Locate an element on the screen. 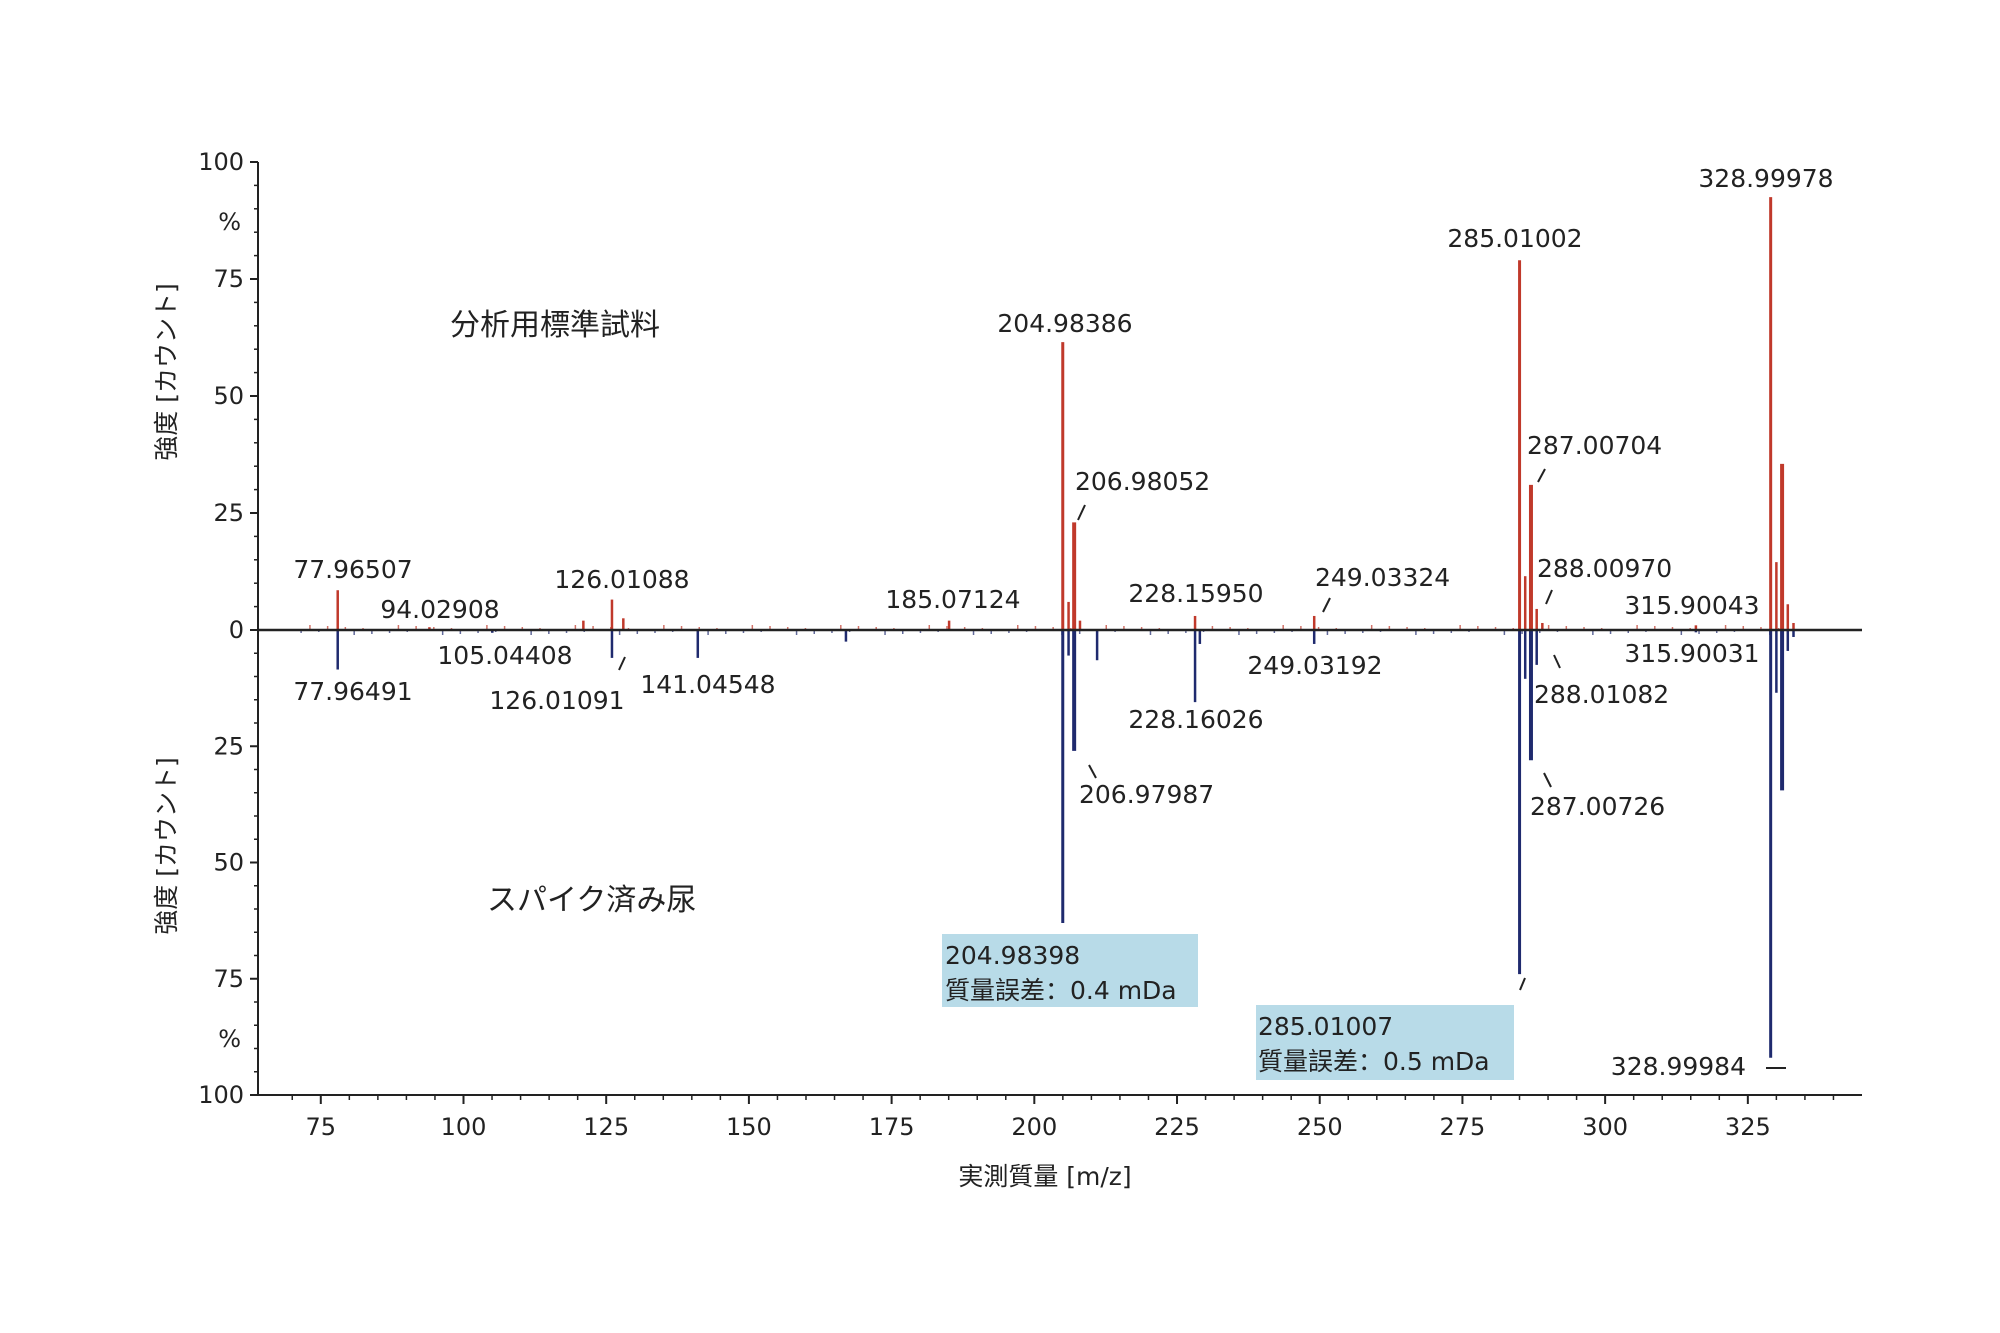 The width and height of the screenshot is (2000, 1333). y-unit-top: % is located at coordinates (229, 222).